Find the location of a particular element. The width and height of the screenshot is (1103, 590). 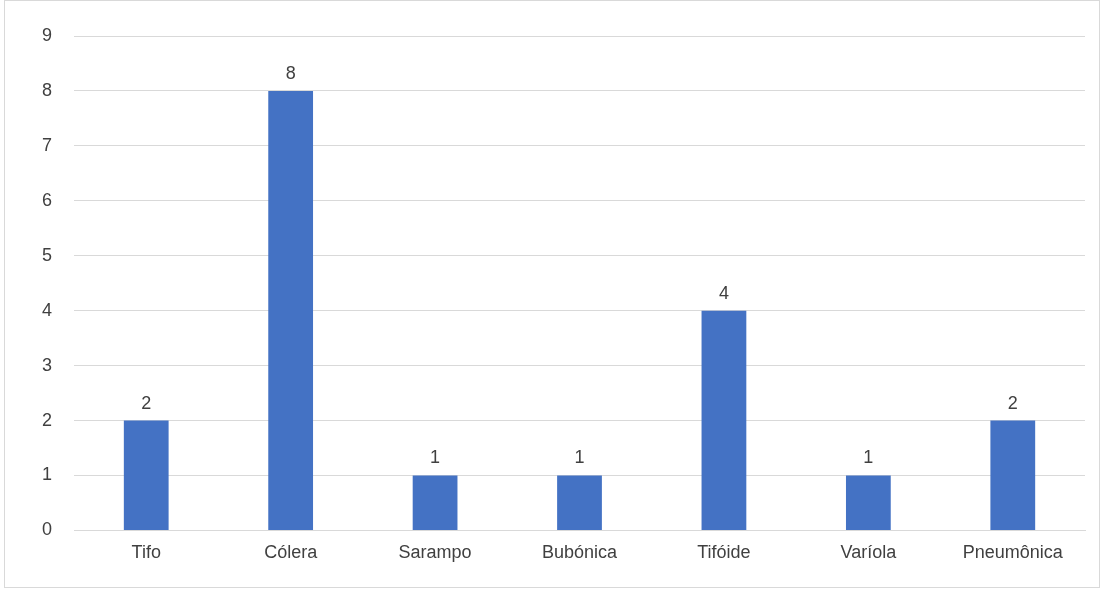

y-tick-label: 7 is located at coordinates (47, 144).